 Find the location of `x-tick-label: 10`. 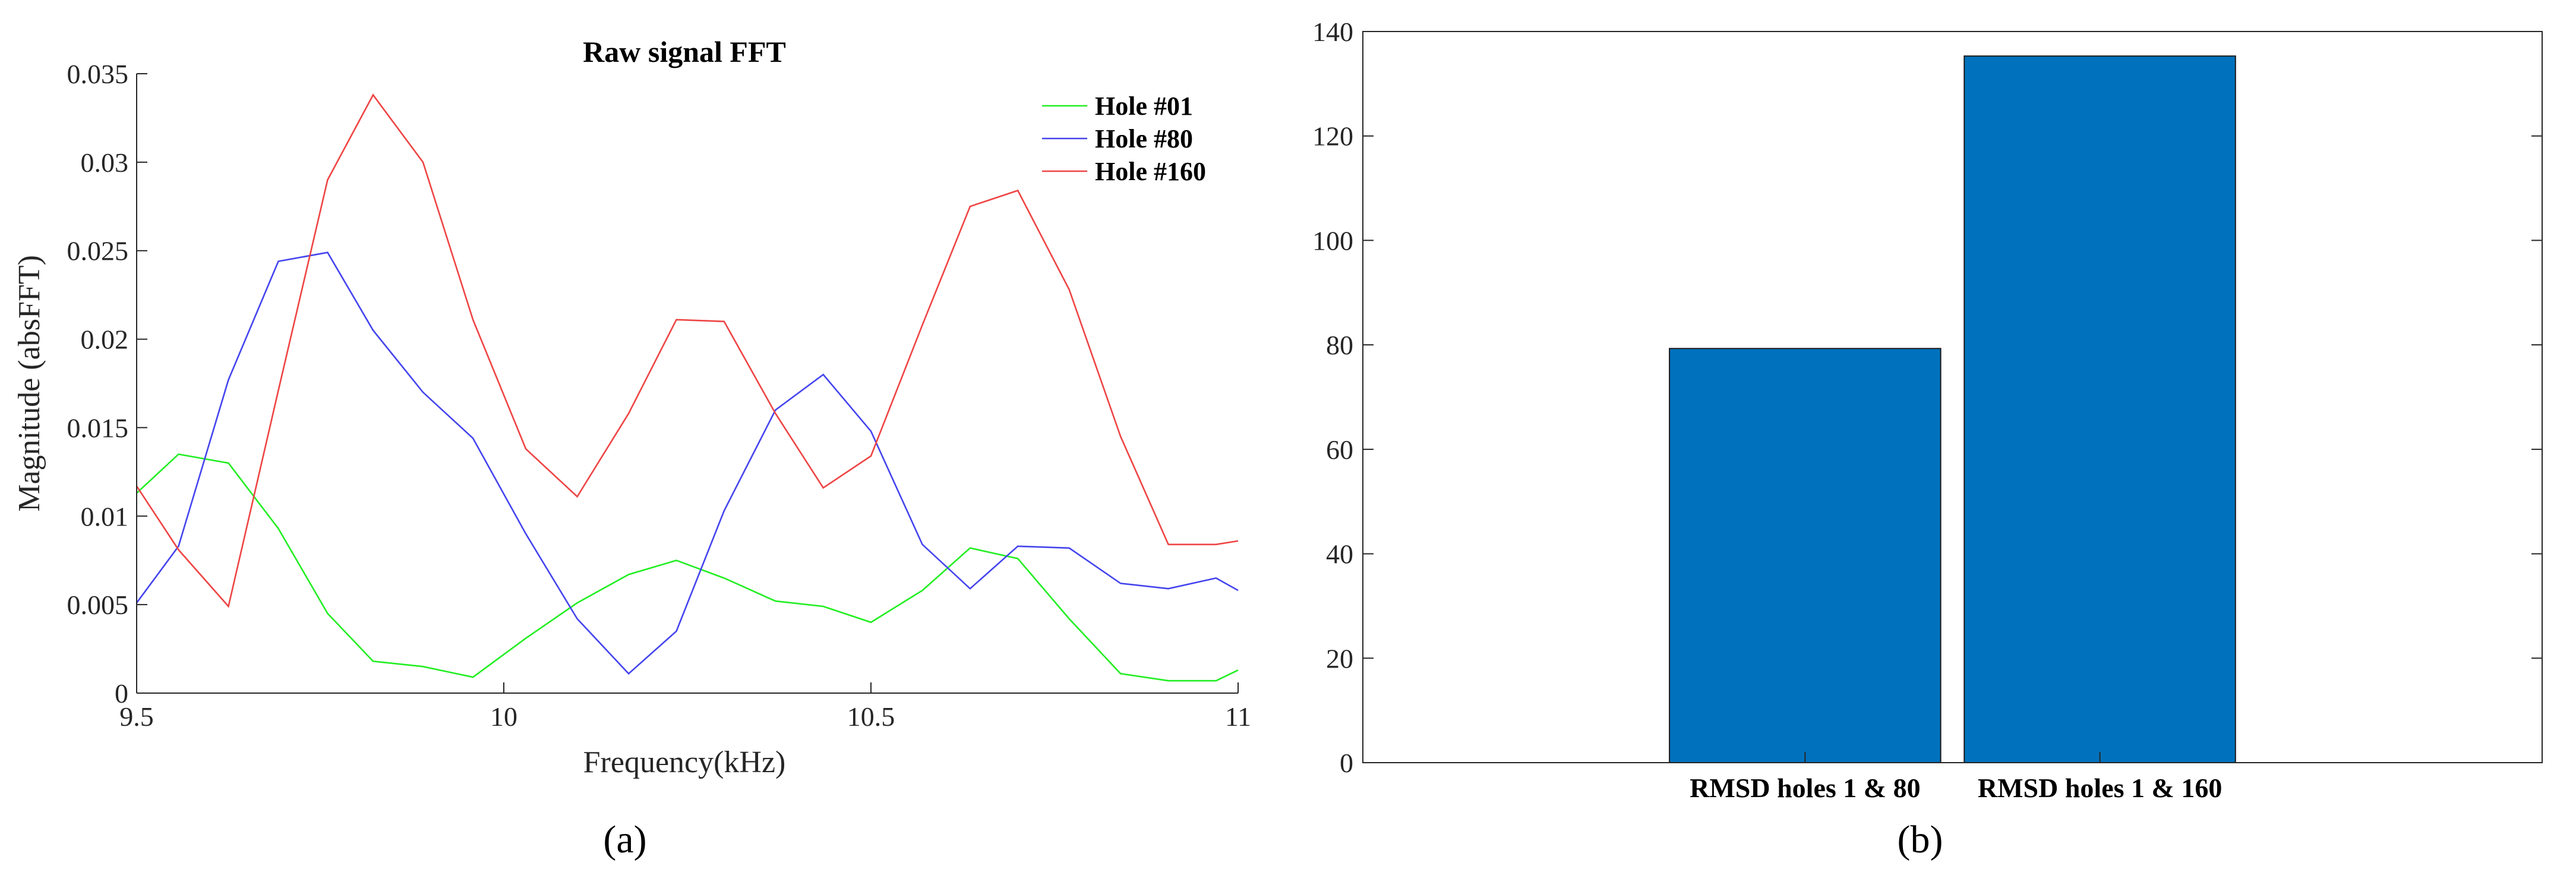

x-tick-label: 10 is located at coordinates (503, 716).